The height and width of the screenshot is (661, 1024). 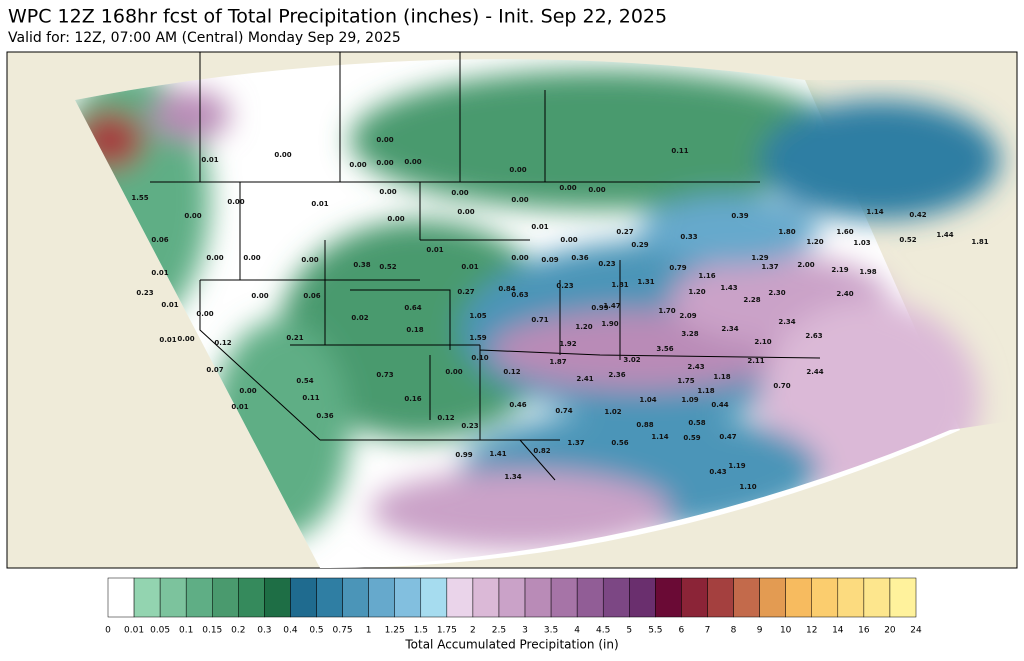 What do you see at coordinates (644, 425) in the screenshot?
I see `point-label: 0.88` at bounding box center [644, 425].